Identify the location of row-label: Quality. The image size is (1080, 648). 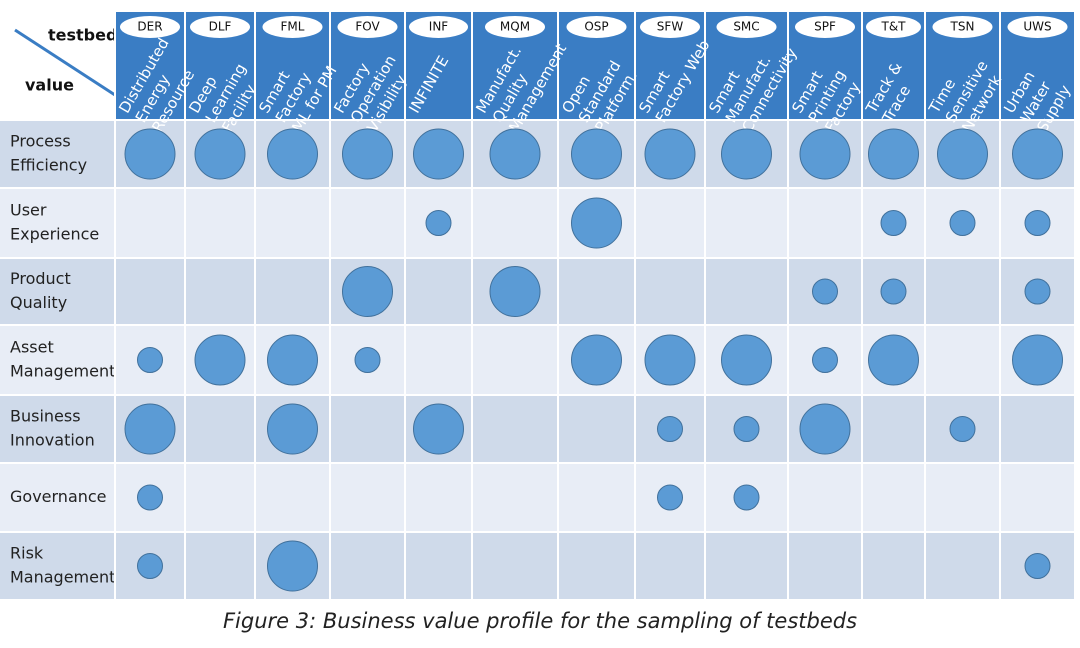
(38, 302).